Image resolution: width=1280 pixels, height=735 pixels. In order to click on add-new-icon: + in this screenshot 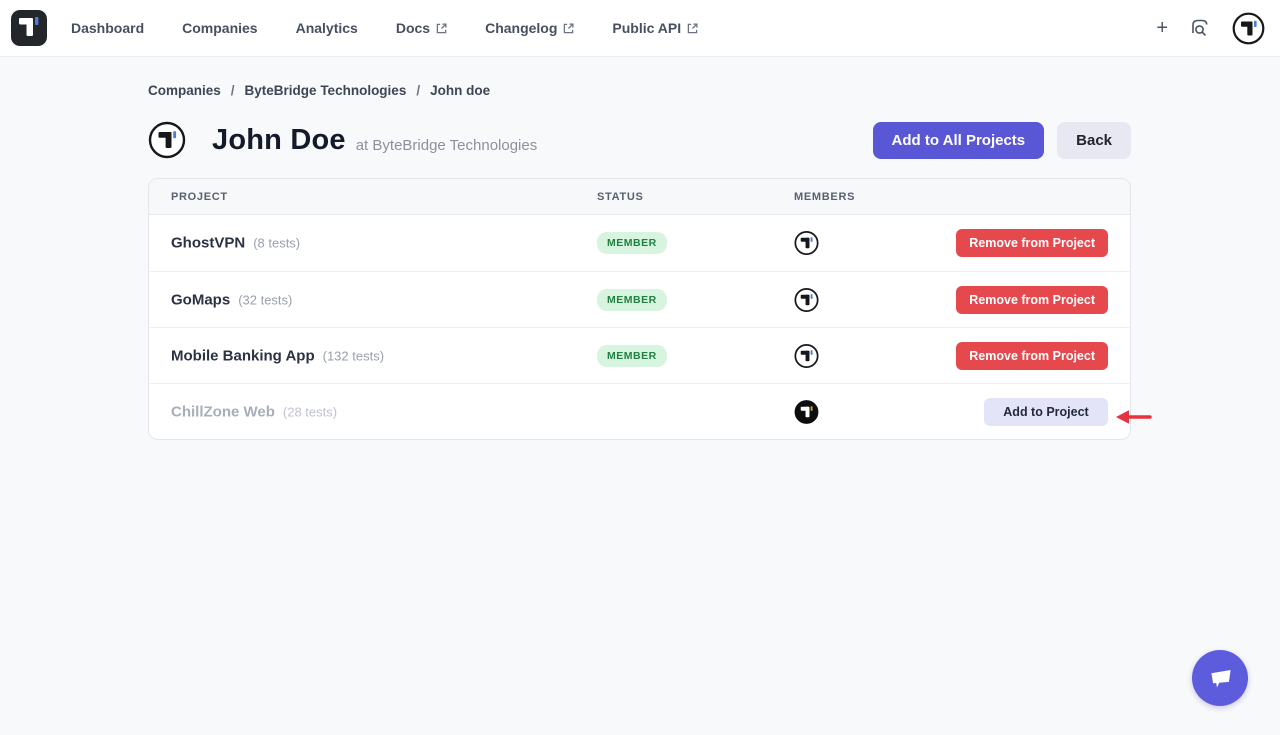, I will do `click(1162, 28)`.